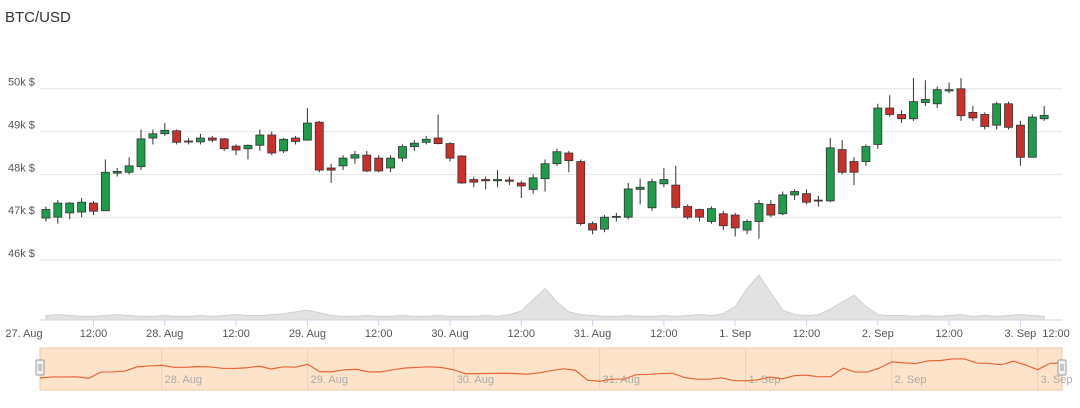 This screenshot has height=408, width=1080. I want to click on x-tick-label: 28. Aug, so click(164, 334).